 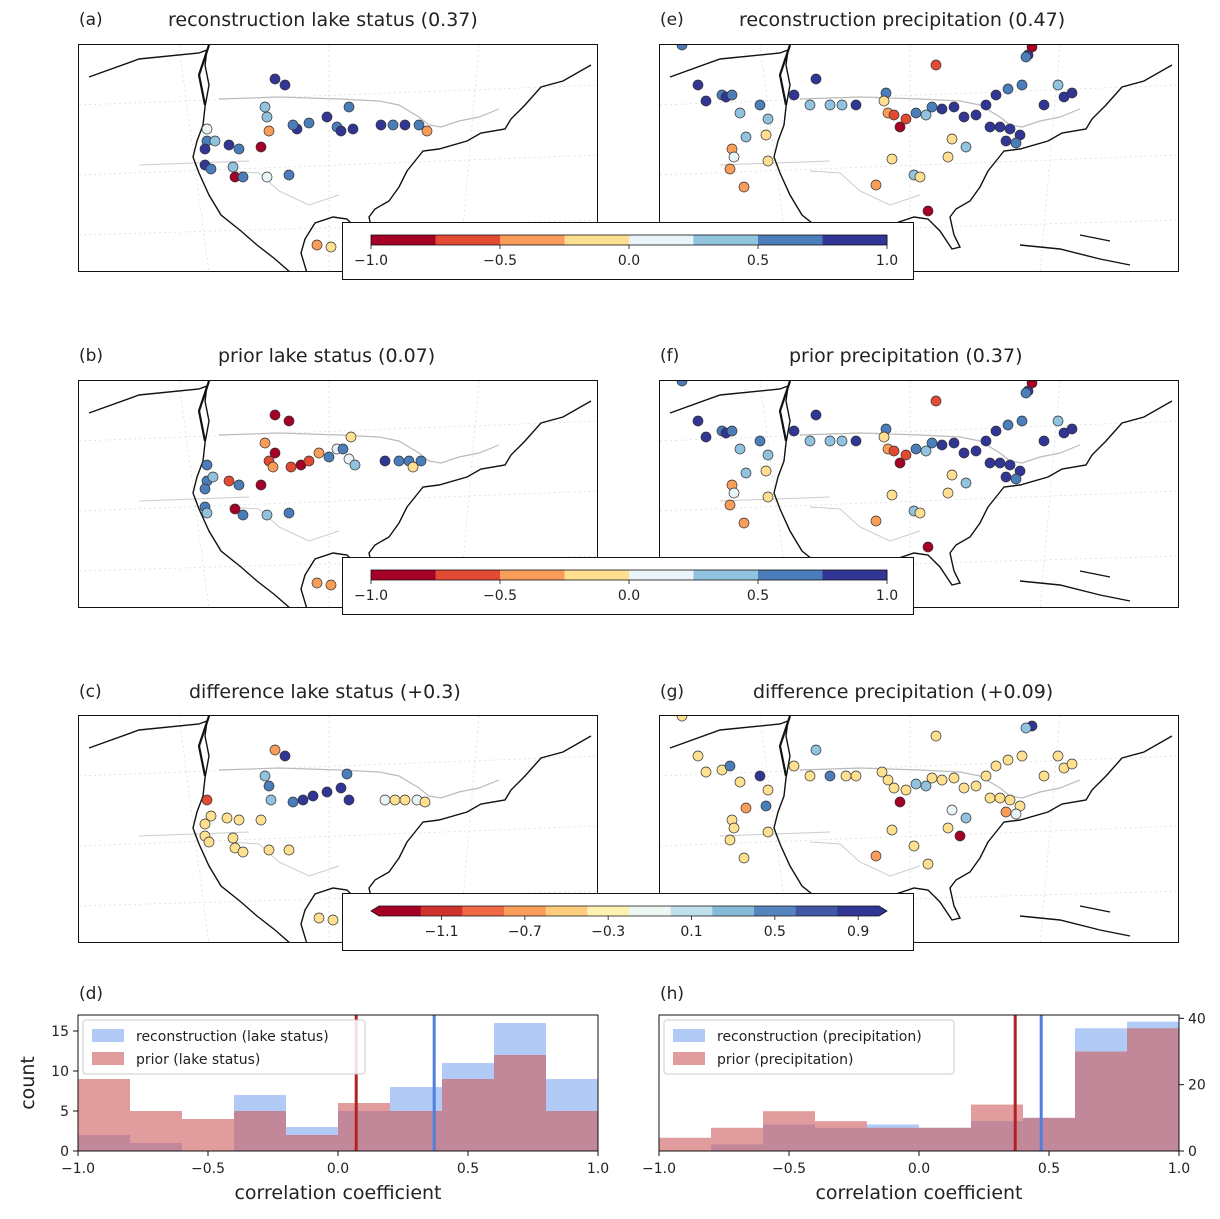 What do you see at coordinates (232, 1037) in the screenshot?
I see `legend-entry: reconstruction (lake status)` at bounding box center [232, 1037].